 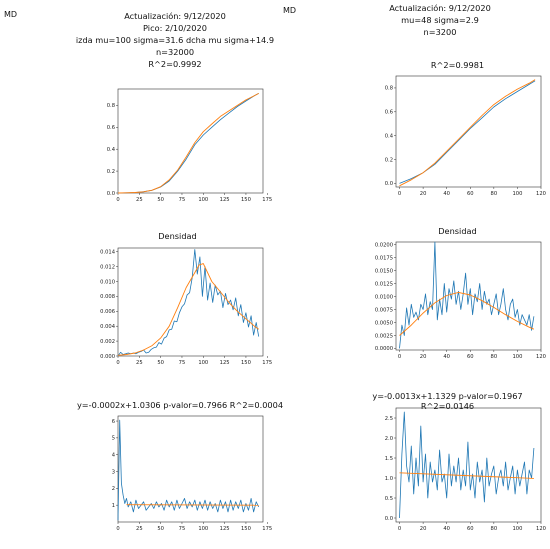 I want to click on y-tick-label: 0.5, so click(x=389, y=499).